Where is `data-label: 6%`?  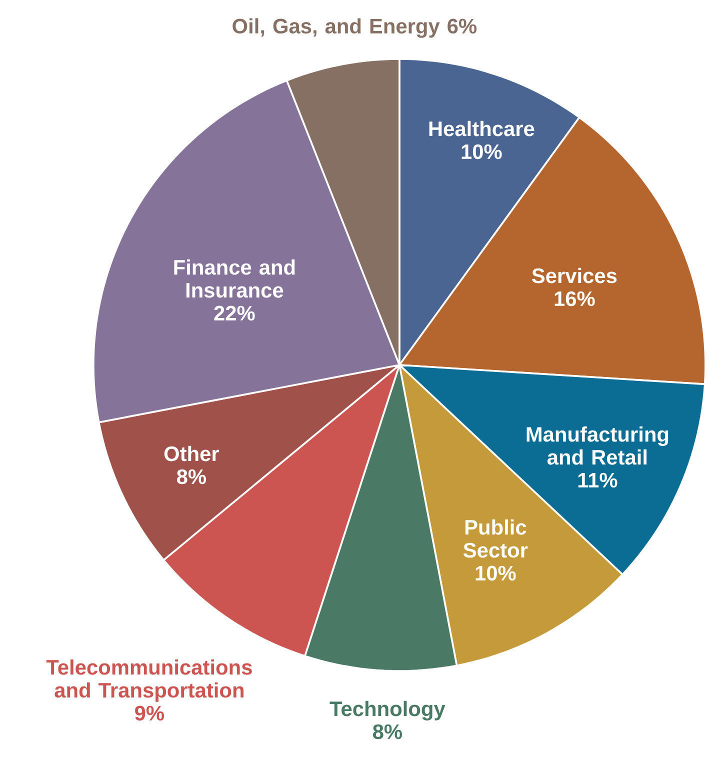
data-label: 6% is located at coordinates (461, 26).